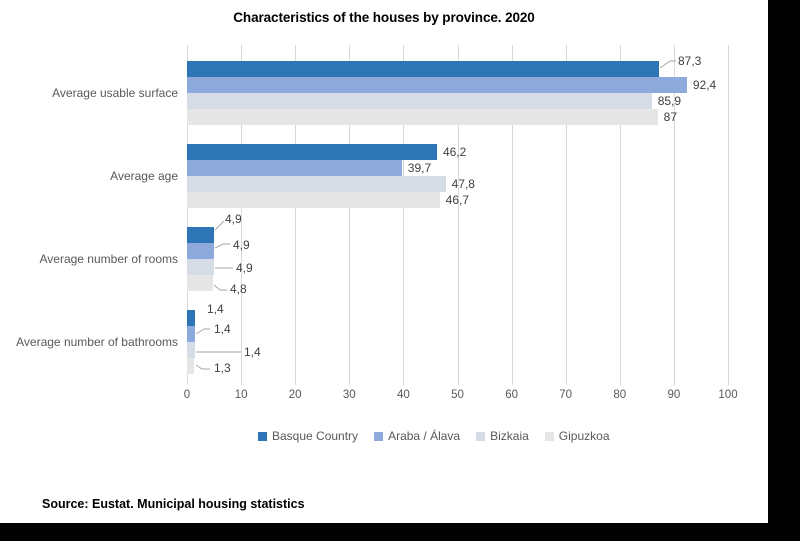 The height and width of the screenshot is (541, 800). I want to click on x-axis-tick-label: 30, so click(349, 395).